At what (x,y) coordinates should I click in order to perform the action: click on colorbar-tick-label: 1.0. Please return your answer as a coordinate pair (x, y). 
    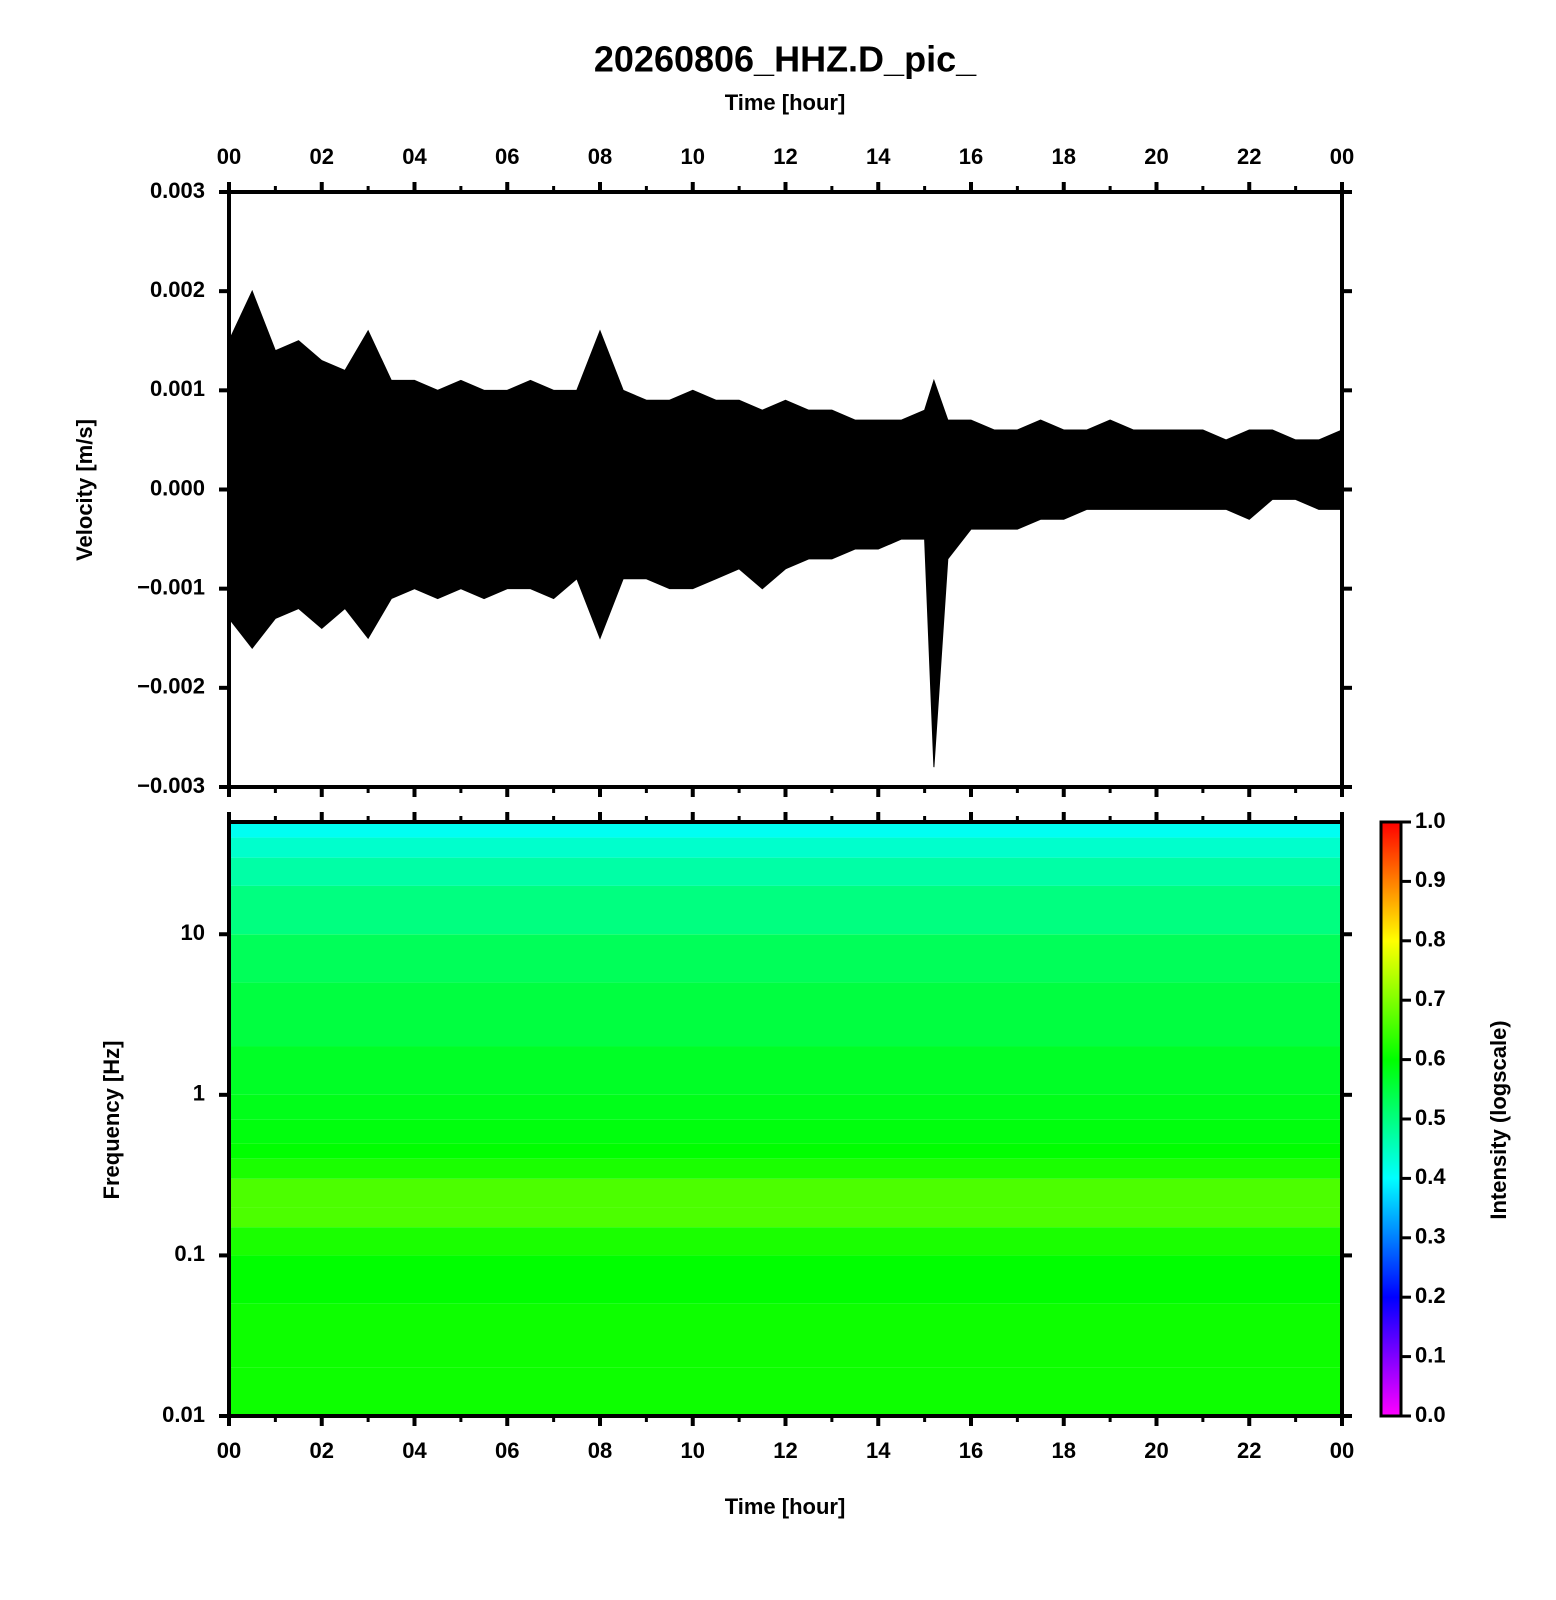
    Looking at the image, I should click on (1430, 820).